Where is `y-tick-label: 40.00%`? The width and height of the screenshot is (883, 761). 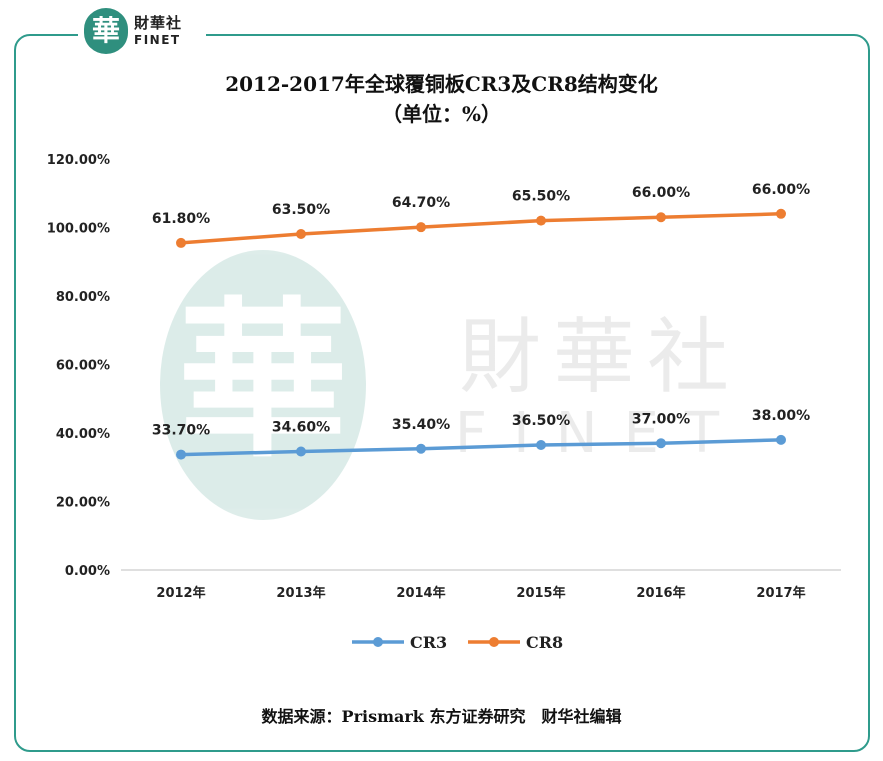
y-tick-label: 40.00% is located at coordinates (83, 434).